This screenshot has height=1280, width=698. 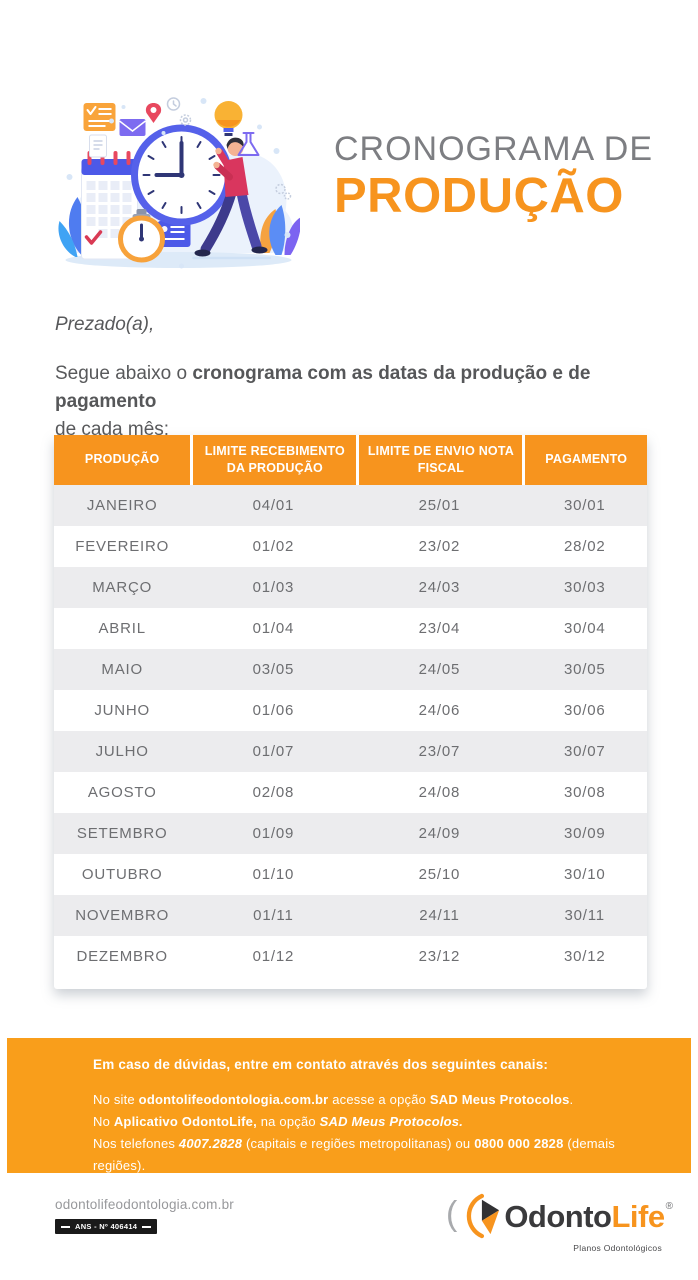 I want to click on logo-tagline: Planos Odontológicos, so click(x=617, y=1248).